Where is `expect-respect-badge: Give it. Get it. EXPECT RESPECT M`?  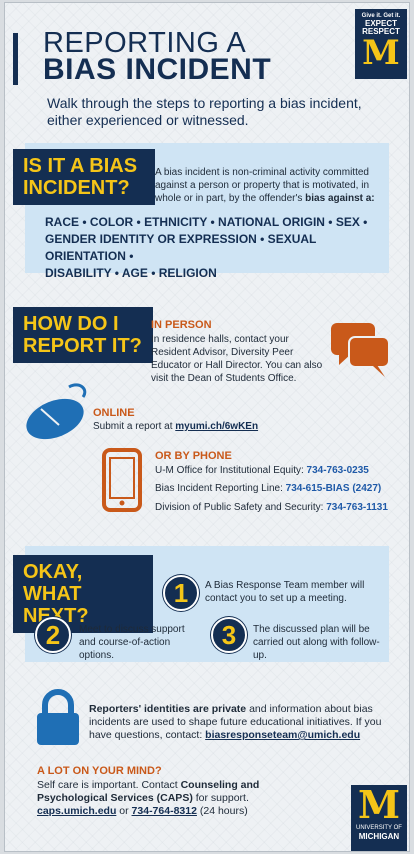 expect-respect-badge: Give it. Get it. EXPECT RESPECT M is located at coordinates (381, 44).